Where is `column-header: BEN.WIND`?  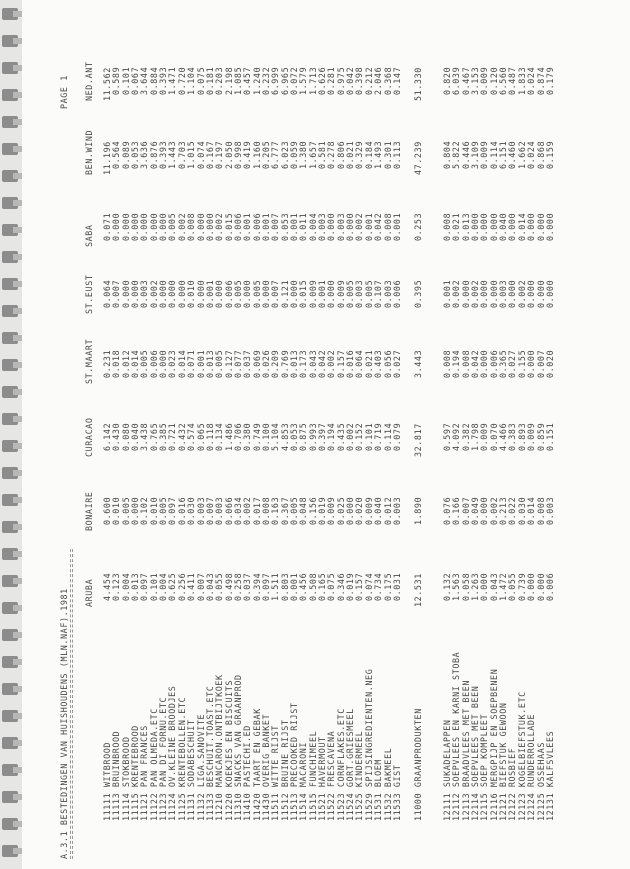 column-header: BEN.WIND is located at coordinates (89, 152).